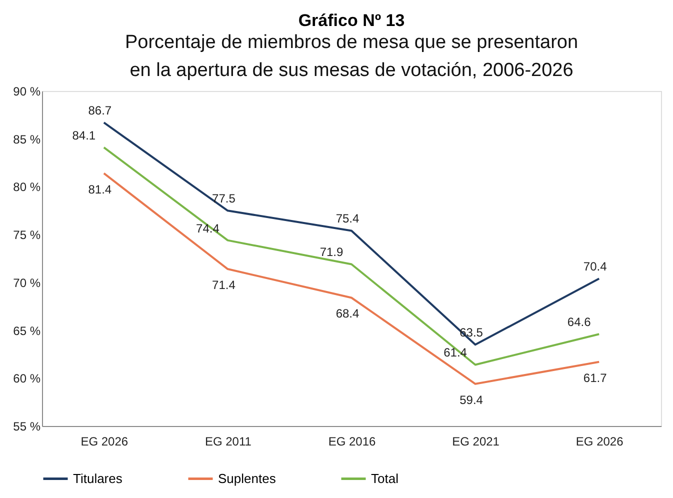 The image size is (673, 498). Describe the element at coordinates (224, 199) in the screenshot. I see `data-label: 77.5` at that location.